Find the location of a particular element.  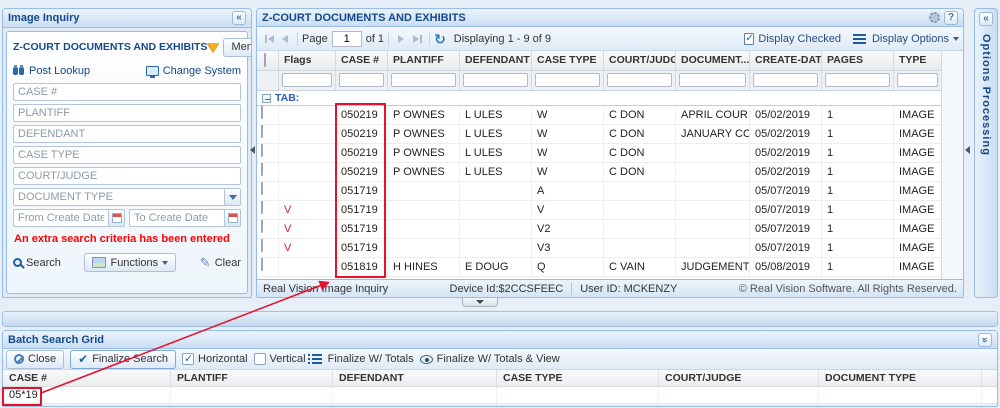

plantiff-field is located at coordinates (127, 113).